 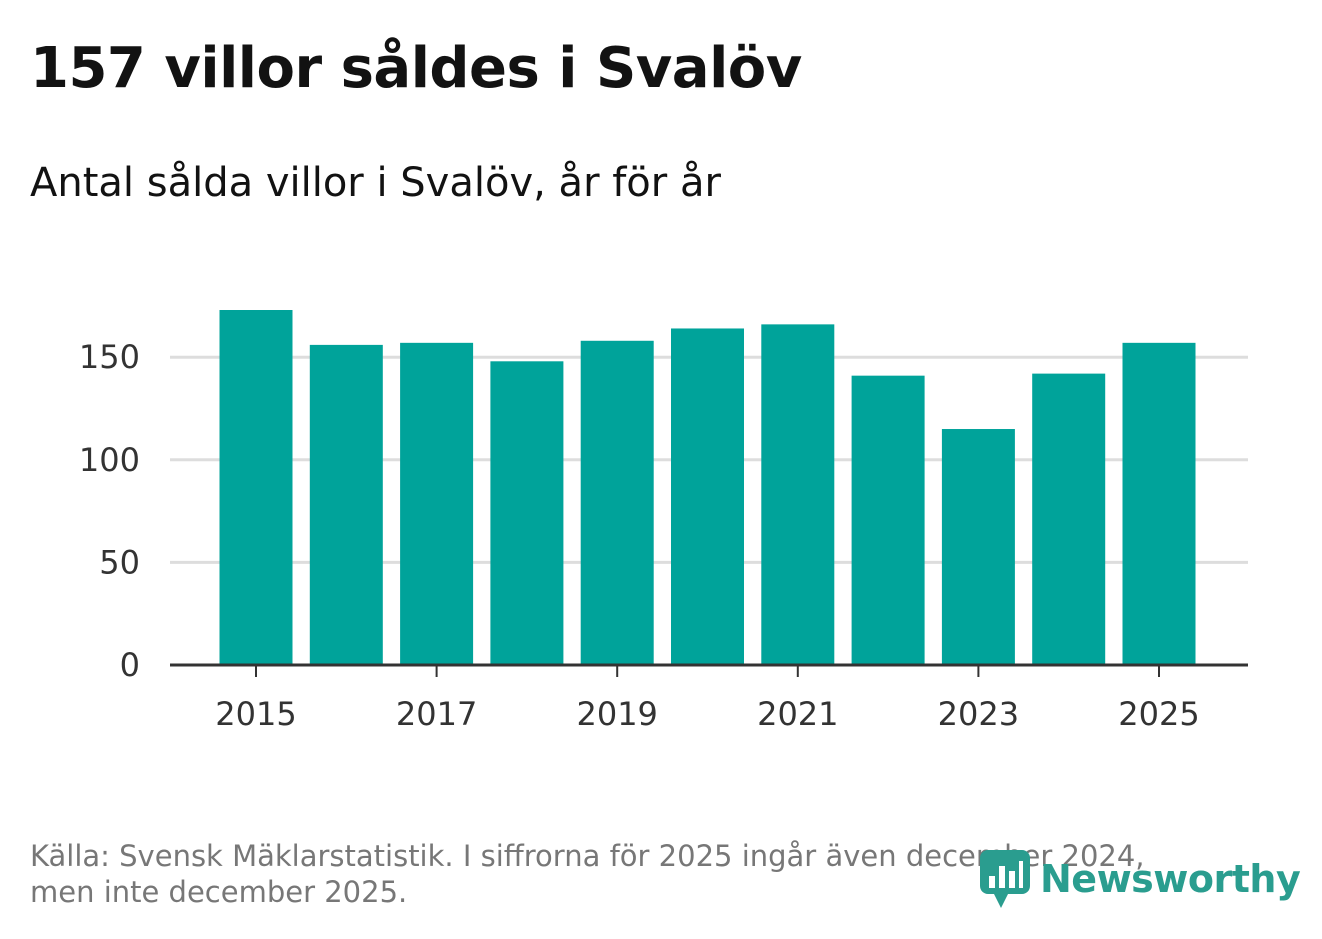 What do you see at coordinates (978, 714) in the screenshot?
I see `x-tick-label-2023: 2023` at bounding box center [978, 714].